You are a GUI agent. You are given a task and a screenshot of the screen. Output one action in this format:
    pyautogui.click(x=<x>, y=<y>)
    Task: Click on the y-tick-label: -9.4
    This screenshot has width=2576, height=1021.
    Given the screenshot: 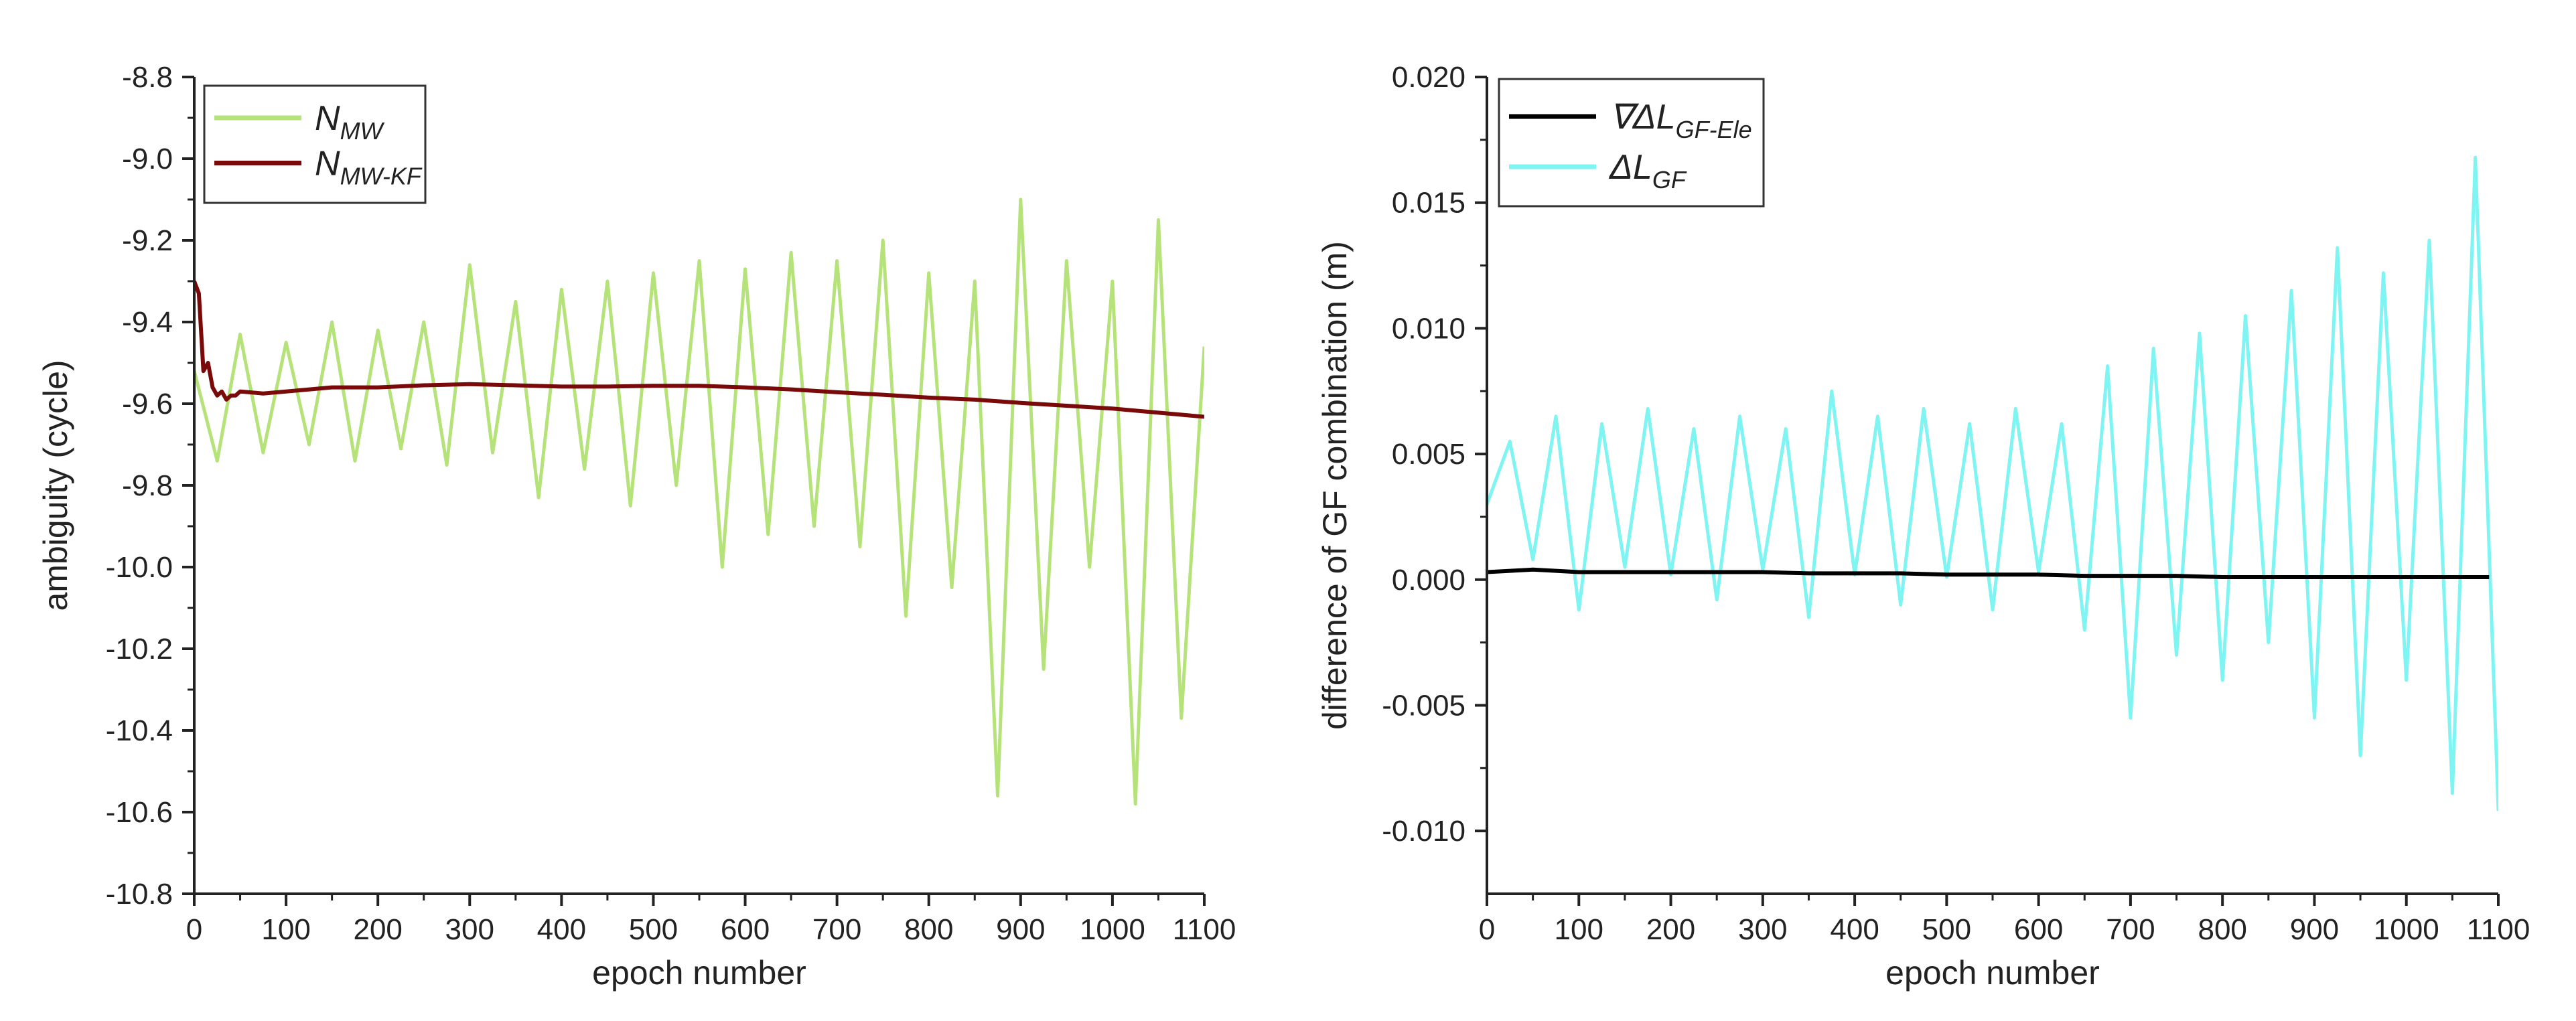 What is the action you would take?
    pyautogui.click(x=147, y=322)
    